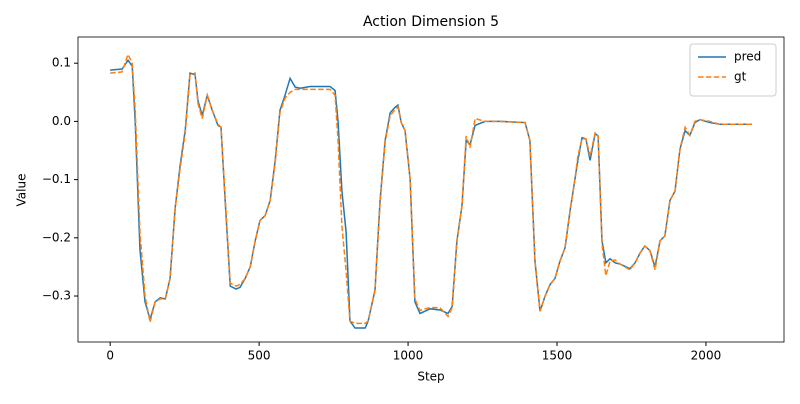 This screenshot has height=404, width=800. Describe the element at coordinates (61, 63) in the screenshot. I see `y-tick-label: 0.1` at that location.